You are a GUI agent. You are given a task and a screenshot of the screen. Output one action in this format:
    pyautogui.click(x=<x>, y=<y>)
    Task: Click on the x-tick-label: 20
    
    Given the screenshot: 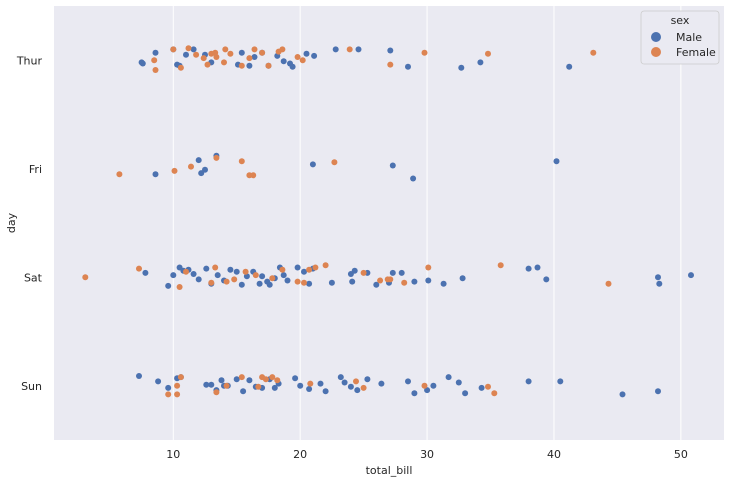 What is the action you would take?
    pyautogui.click(x=300, y=454)
    